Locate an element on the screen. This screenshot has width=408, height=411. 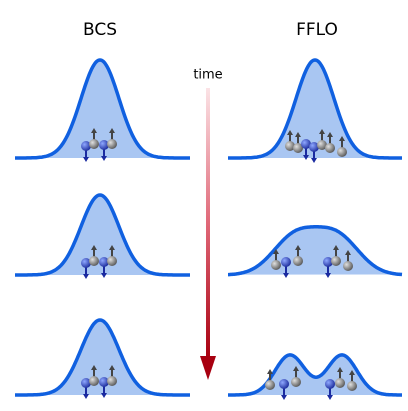
time-arrow-shaft is located at coordinates (208, 223).